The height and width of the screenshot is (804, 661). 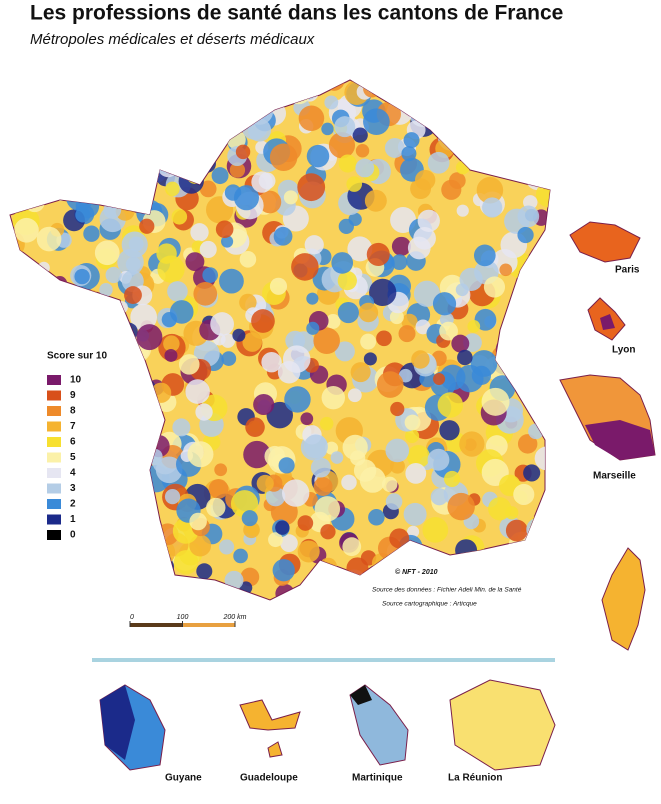 What do you see at coordinates (377, 778) in the screenshot?
I see `dom-label: Martinique` at bounding box center [377, 778].